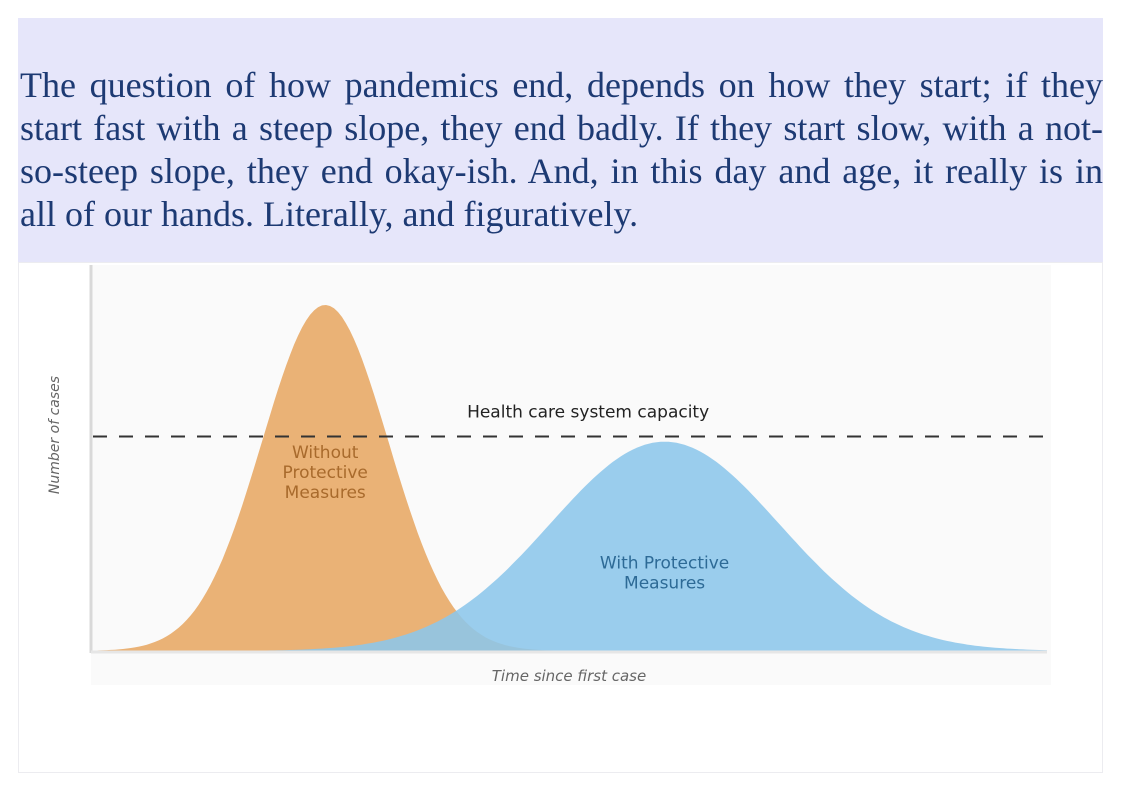 The width and height of the screenshot is (1123, 794). What do you see at coordinates (664, 563) in the screenshot?
I see `series-label-line: With Protective` at bounding box center [664, 563].